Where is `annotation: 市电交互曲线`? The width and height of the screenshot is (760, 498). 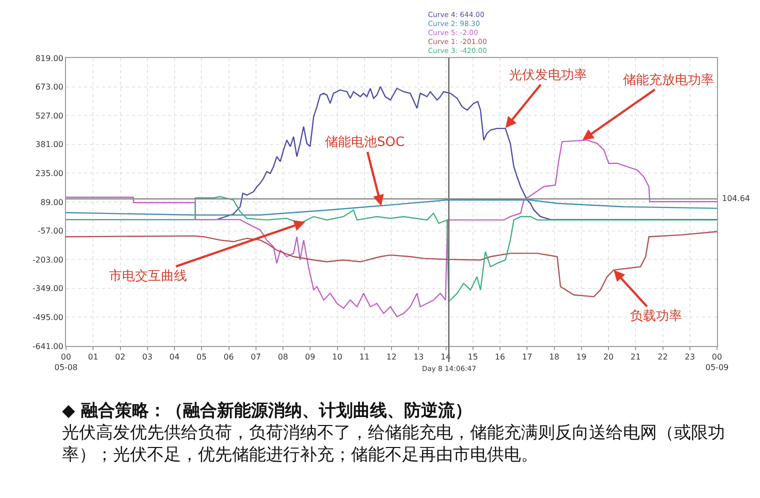
annotation: 市电交互曲线 is located at coordinates (148, 276).